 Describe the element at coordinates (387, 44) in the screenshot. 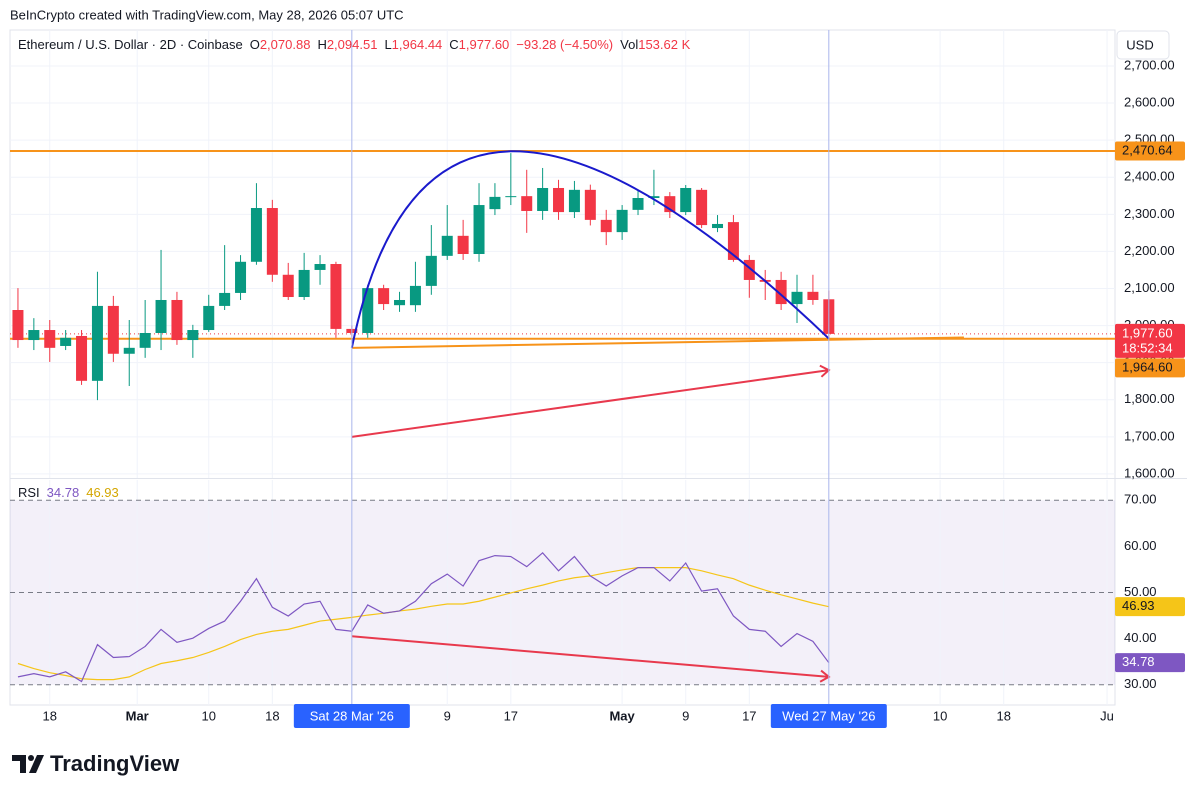

I see `legend-item: L` at that location.